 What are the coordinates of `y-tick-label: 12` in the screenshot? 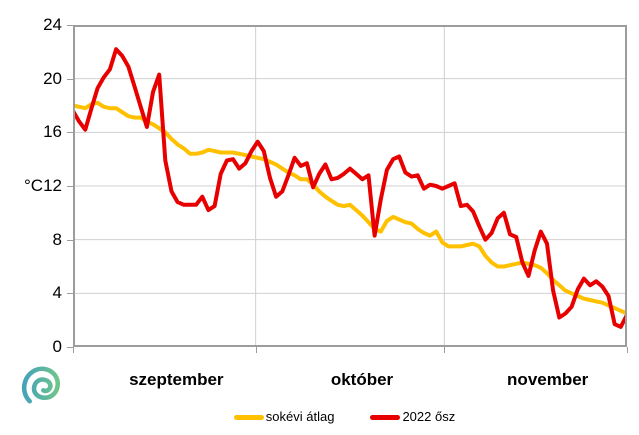 It's located at (52, 185).